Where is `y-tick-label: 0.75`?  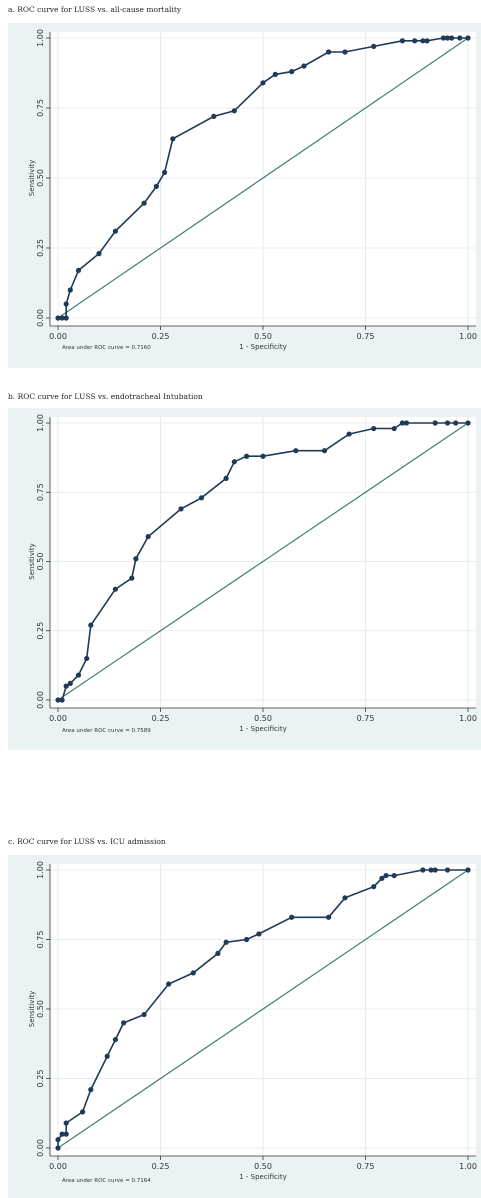
y-tick-label: 0.75 is located at coordinates (40, 492).